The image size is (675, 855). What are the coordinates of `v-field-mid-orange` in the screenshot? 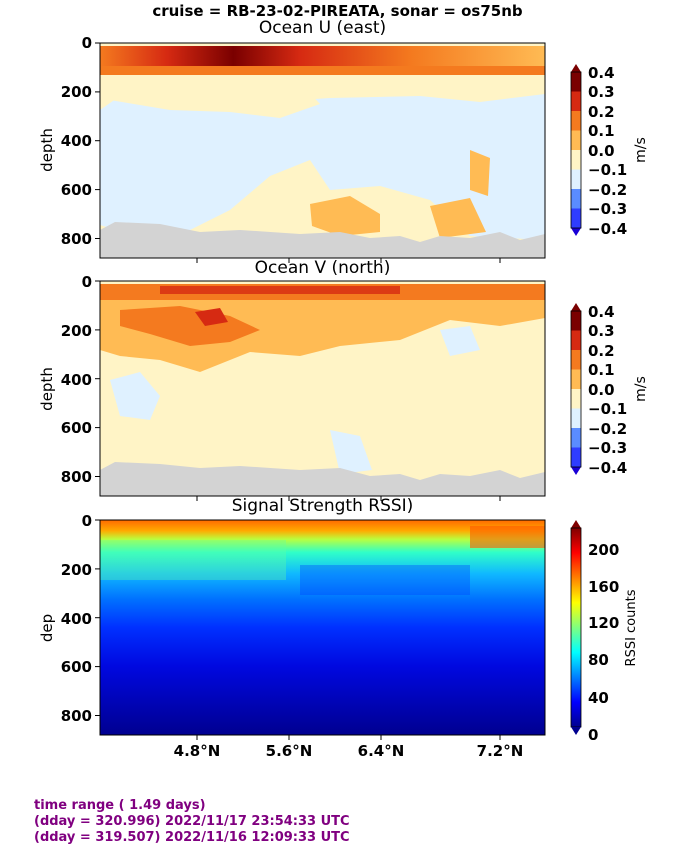 It's located at (190, 326).